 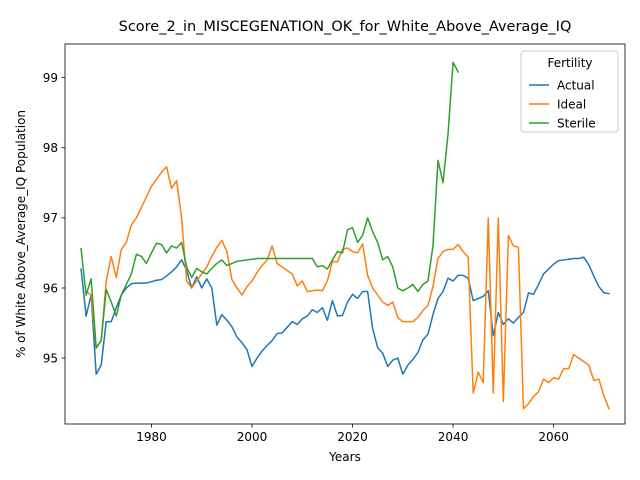 I want to click on y-tick-label: 96, so click(x=50, y=288).